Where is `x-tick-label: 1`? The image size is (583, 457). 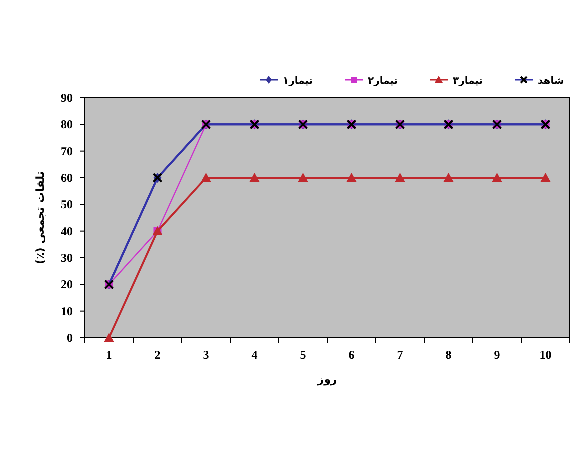 x-tick-label: 1 is located at coordinates (109, 355).